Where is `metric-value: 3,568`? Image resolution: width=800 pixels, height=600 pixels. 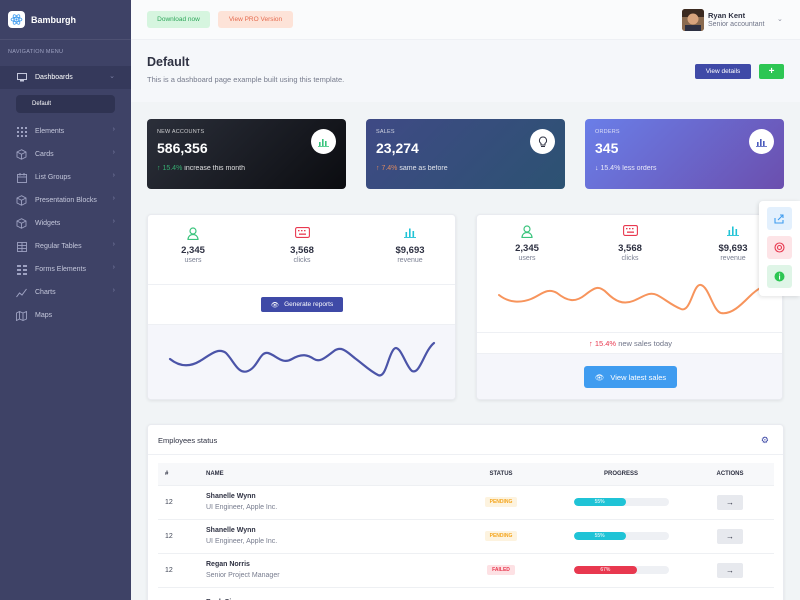 metric-value: 3,568 is located at coordinates (302, 250).